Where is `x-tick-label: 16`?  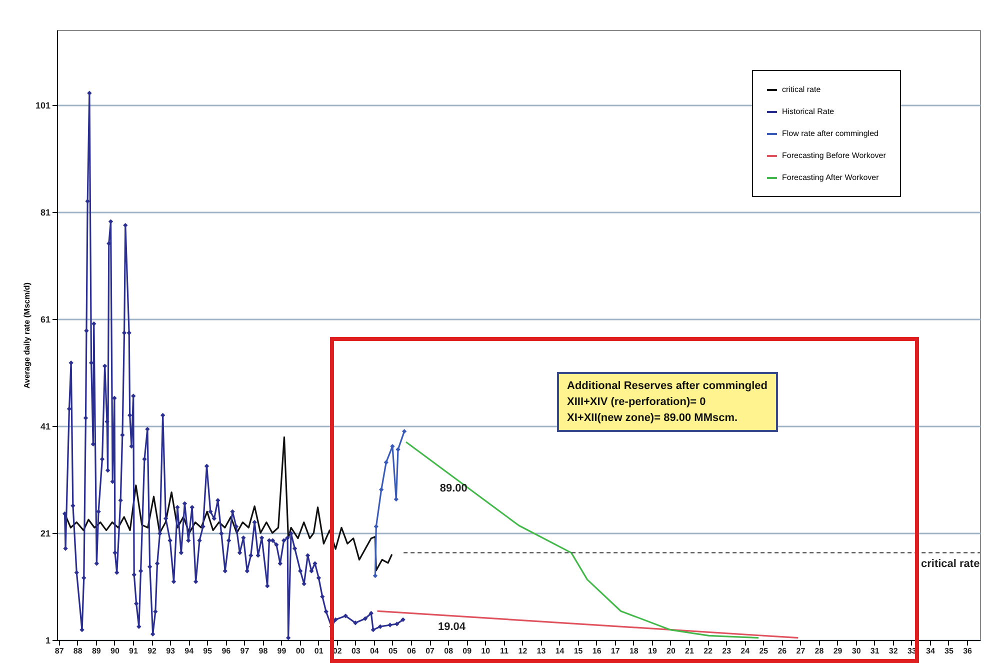 x-tick-label: 16 is located at coordinates (597, 651).